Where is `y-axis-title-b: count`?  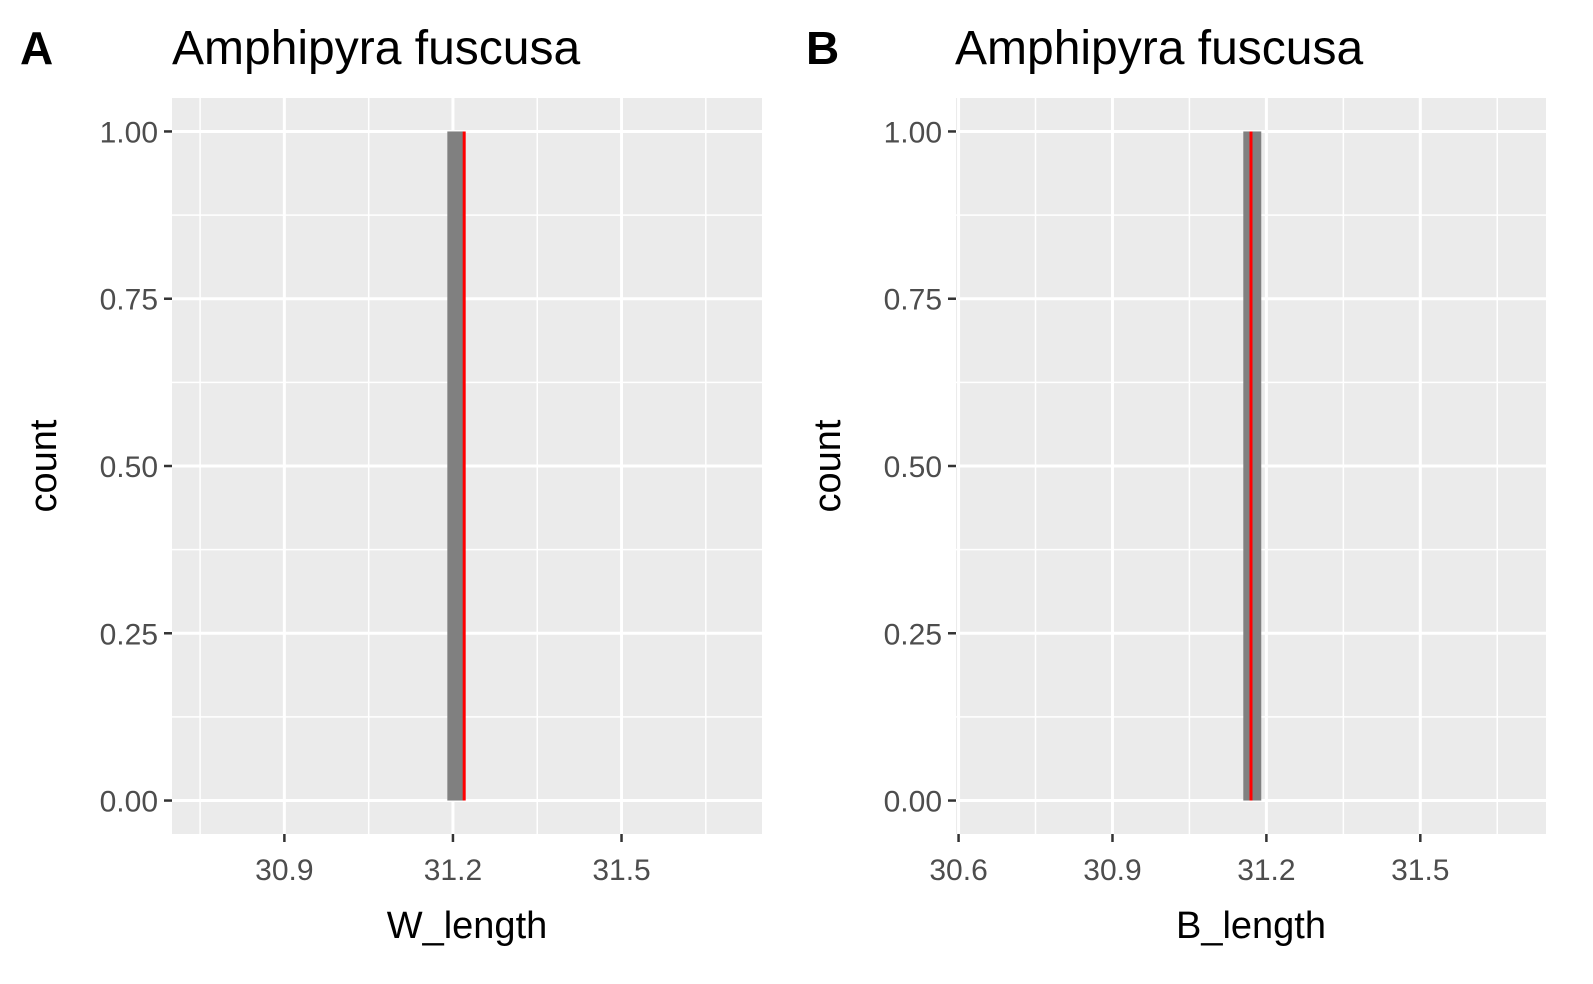 y-axis-title-b: count is located at coordinates (828, 465).